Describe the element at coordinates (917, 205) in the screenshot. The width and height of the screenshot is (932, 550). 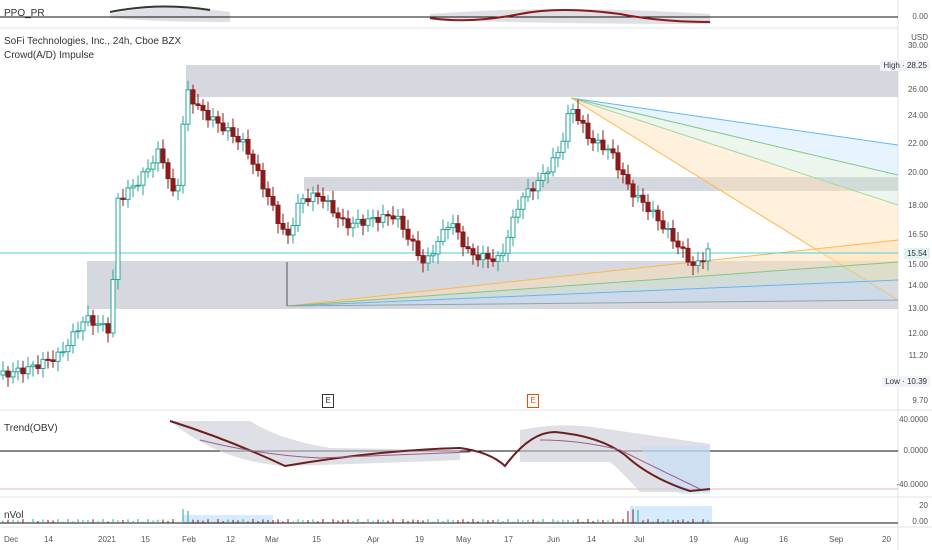
I see `price-axis-label: 18.00` at that location.